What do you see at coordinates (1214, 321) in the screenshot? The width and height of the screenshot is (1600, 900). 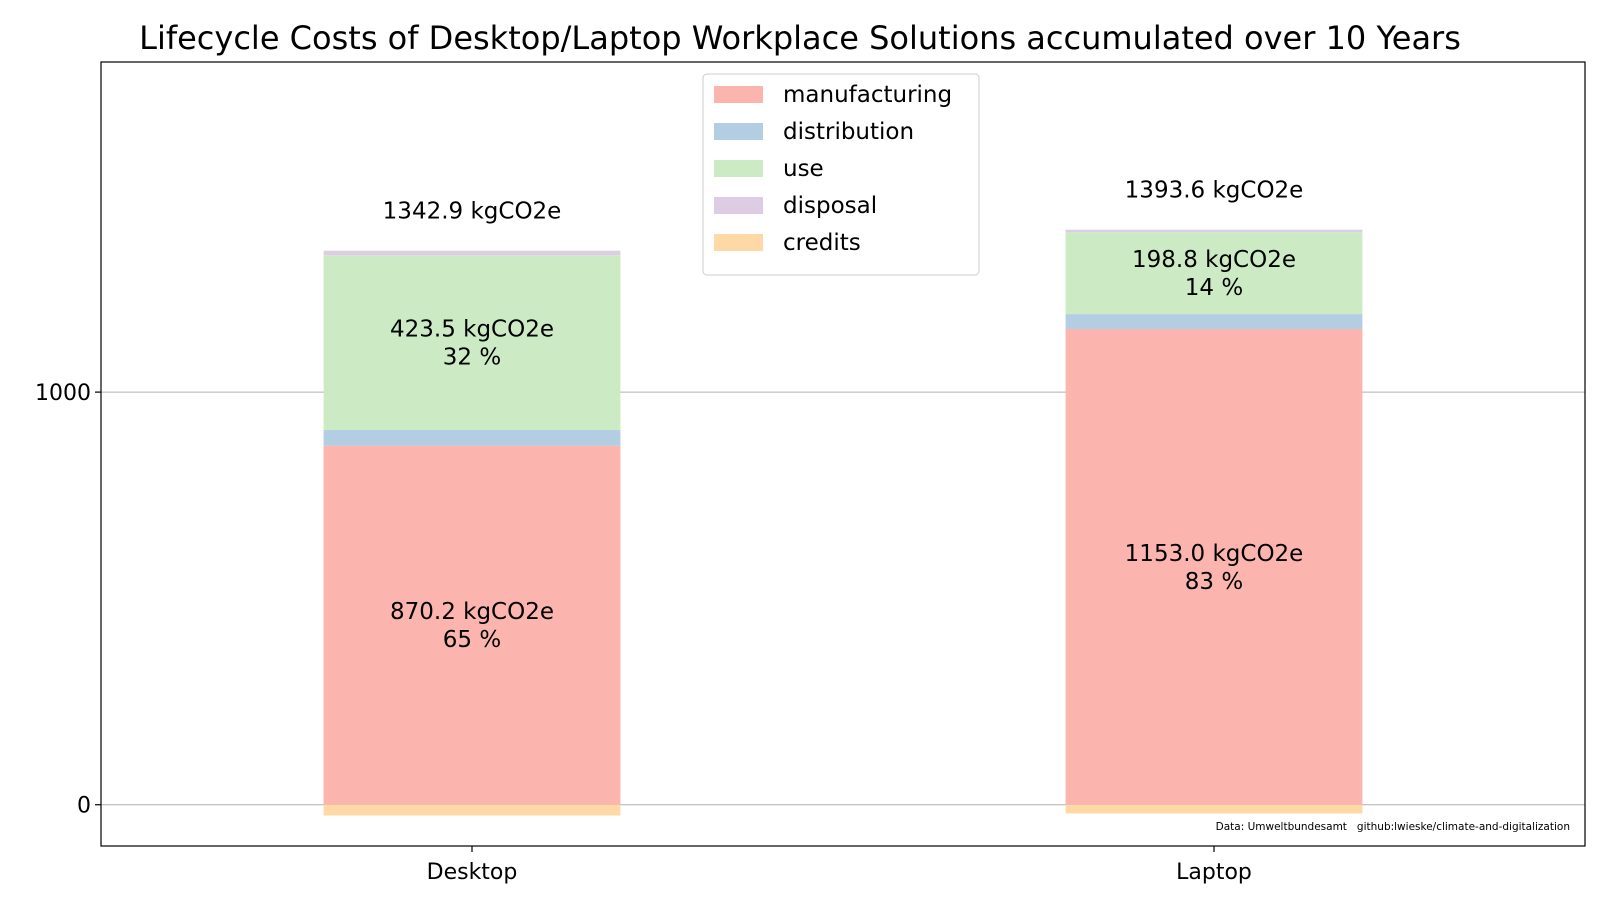 I see `bar-laptop-distribution` at bounding box center [1214, 321].